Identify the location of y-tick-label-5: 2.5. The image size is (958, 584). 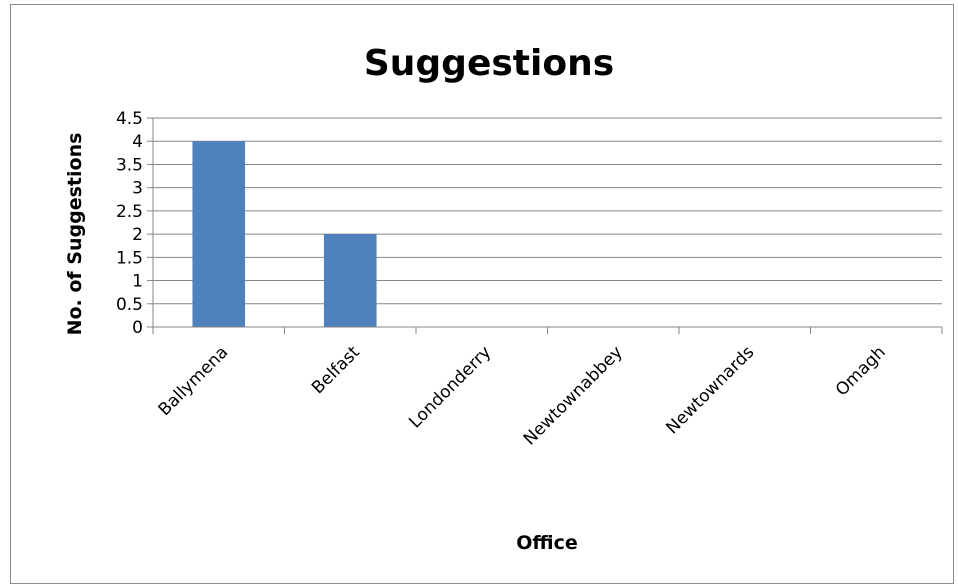
(129, 212).